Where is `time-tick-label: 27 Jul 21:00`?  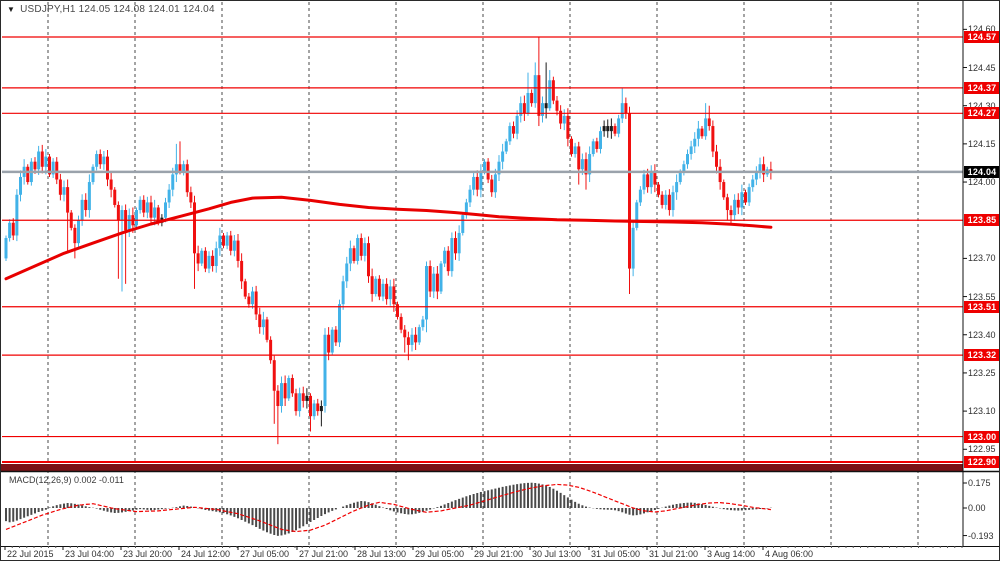 time-tick-label: 27 Jul 21:00 is located at coordinates (324, 554).